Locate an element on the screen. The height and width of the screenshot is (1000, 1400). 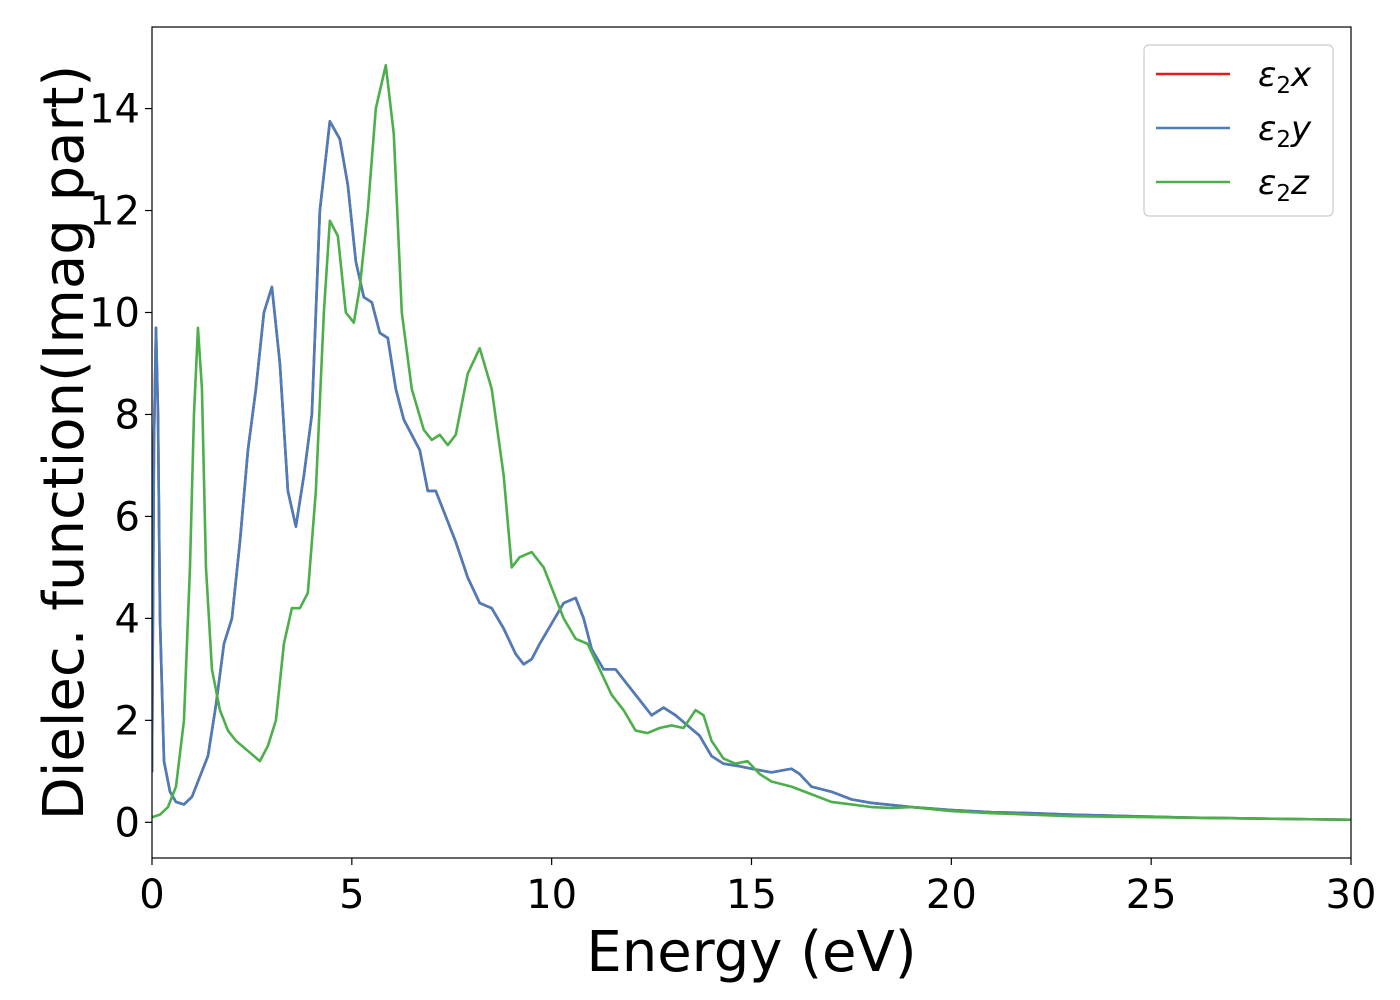
y-axis-title: Dielec. function(Imag part) is located at coordinates (64, 443).